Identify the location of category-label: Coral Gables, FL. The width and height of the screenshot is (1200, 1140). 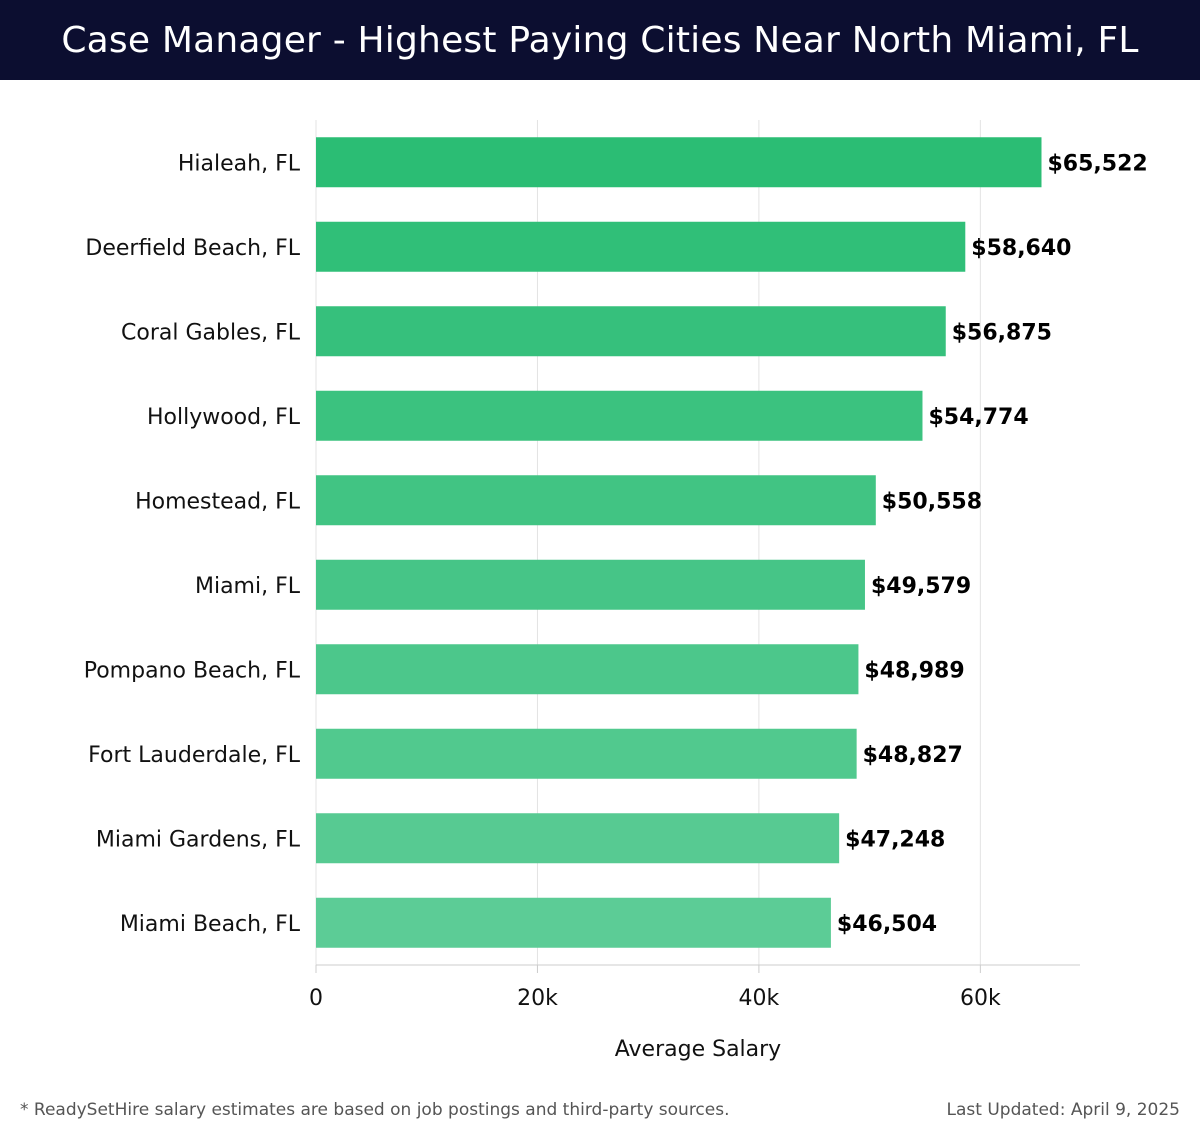
(211, 332).